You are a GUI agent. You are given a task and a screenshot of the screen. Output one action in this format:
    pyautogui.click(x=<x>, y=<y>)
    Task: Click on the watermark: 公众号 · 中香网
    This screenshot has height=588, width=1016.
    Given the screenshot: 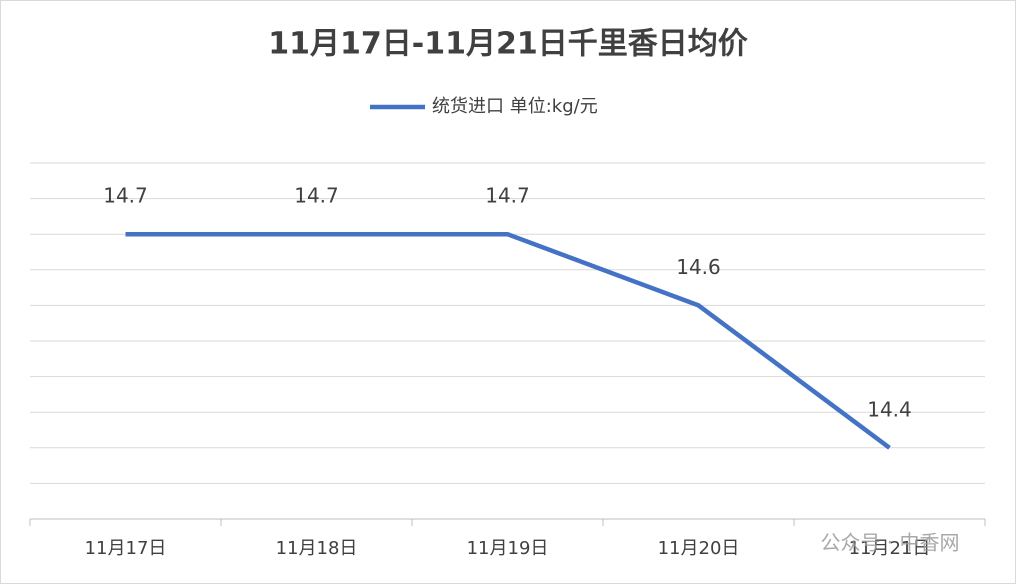 What is the action you would take?
    pyautogui.click(x=889, y=543)
    